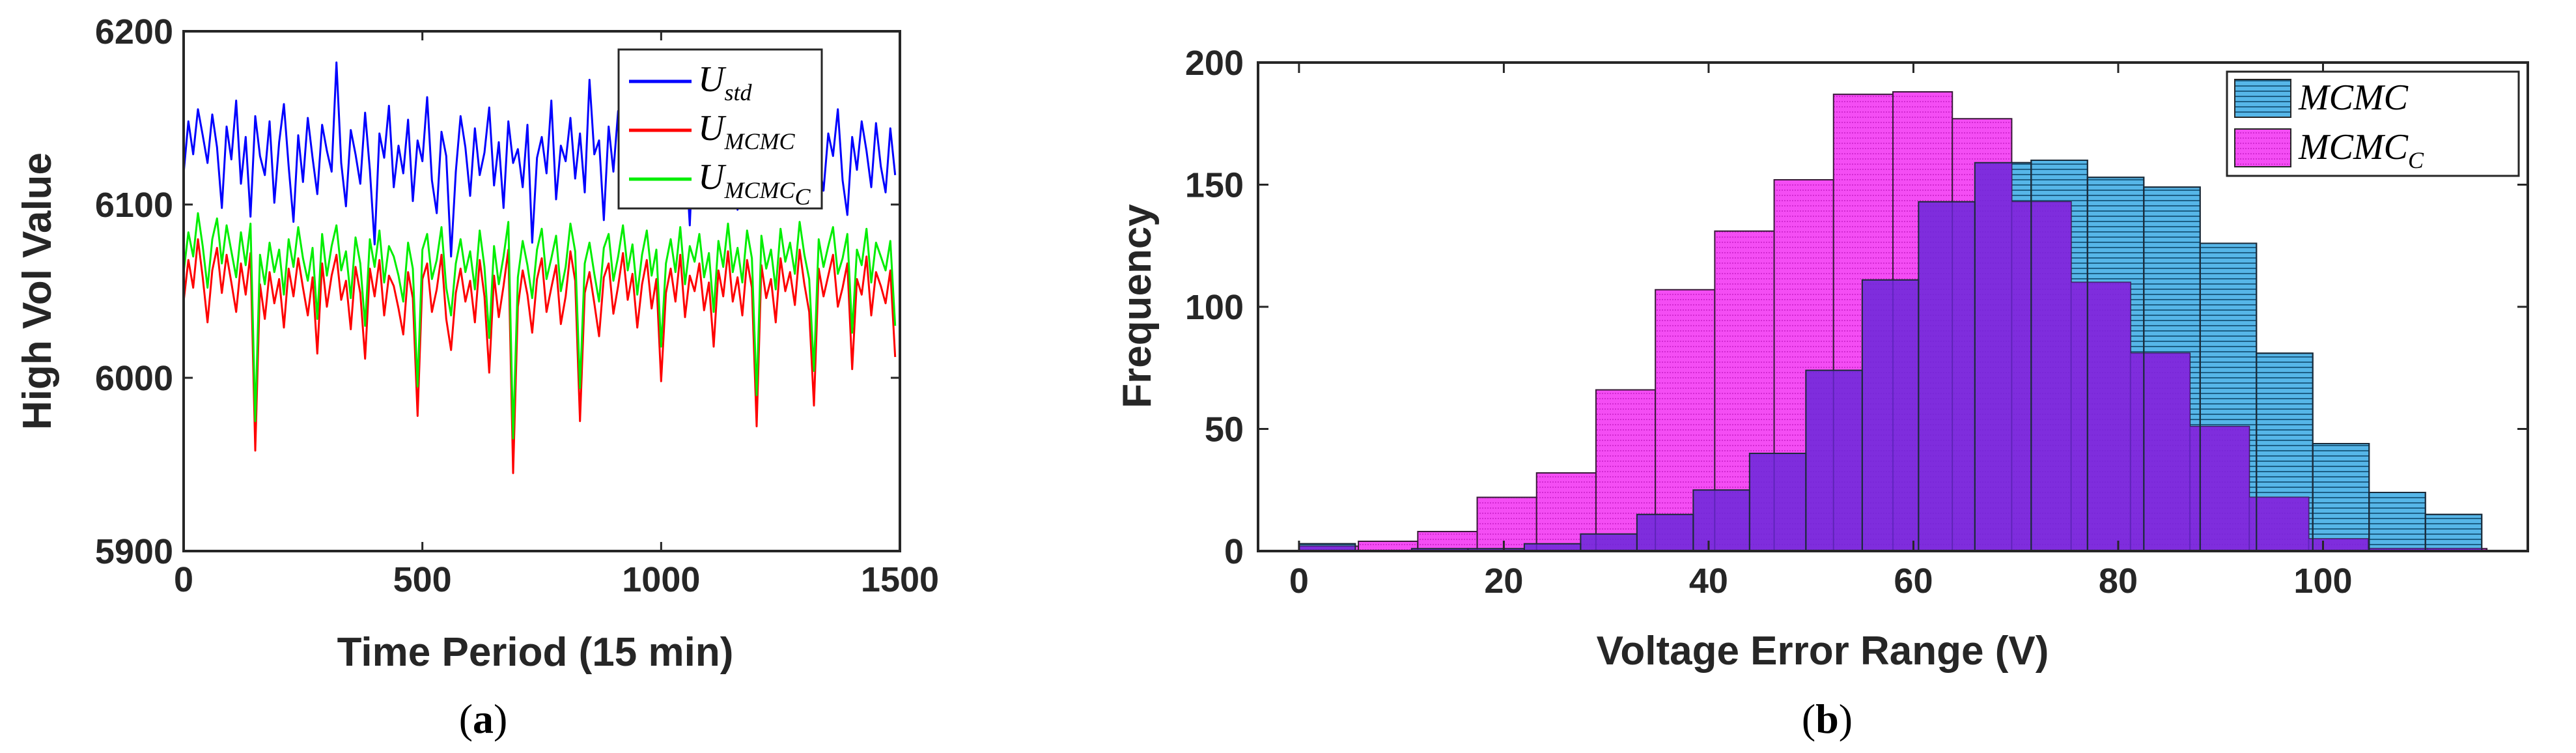 The image size is (2576, 753). I want to click on y-tick-label: 5900, so click(134, 551).